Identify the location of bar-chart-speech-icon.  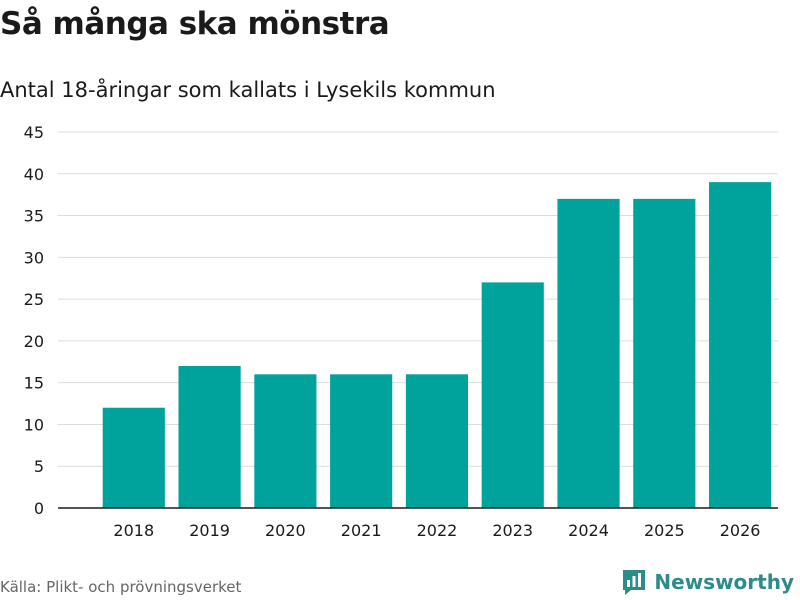
(634, 582).